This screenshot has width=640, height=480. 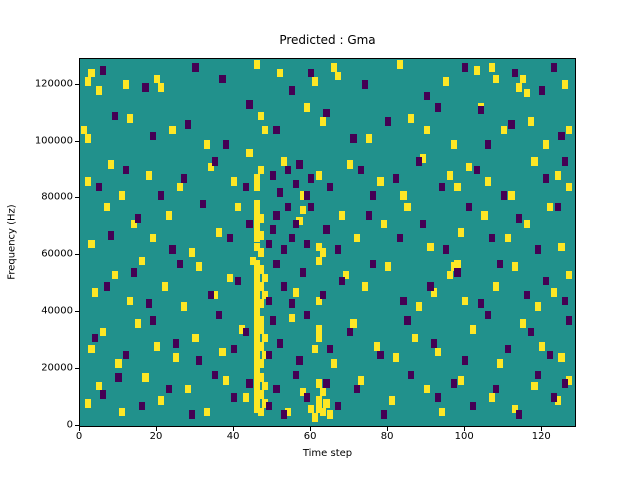 I want to click on y-axis-label: Frequency (Hz), so click(x=12, y=242).